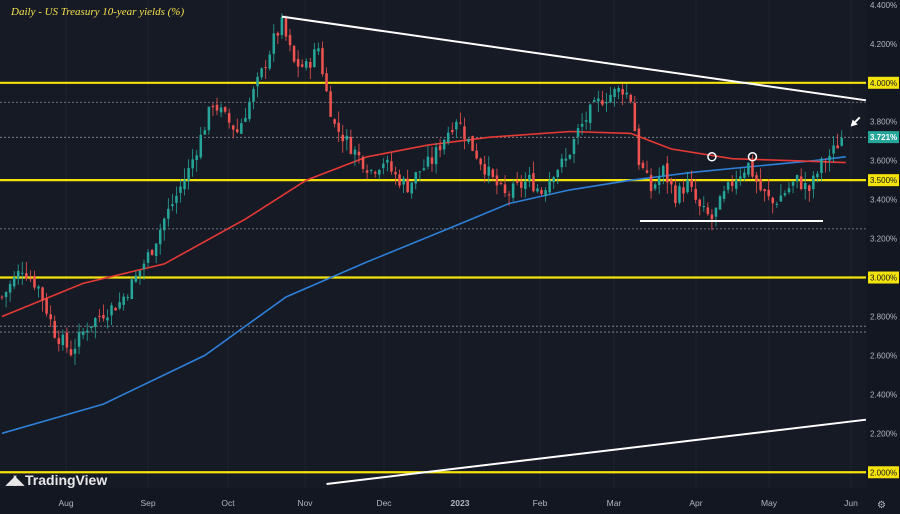 The height and width of the screenshot is (514, 900). I want to click on x-tick-label: Mar, so click(614, 503).